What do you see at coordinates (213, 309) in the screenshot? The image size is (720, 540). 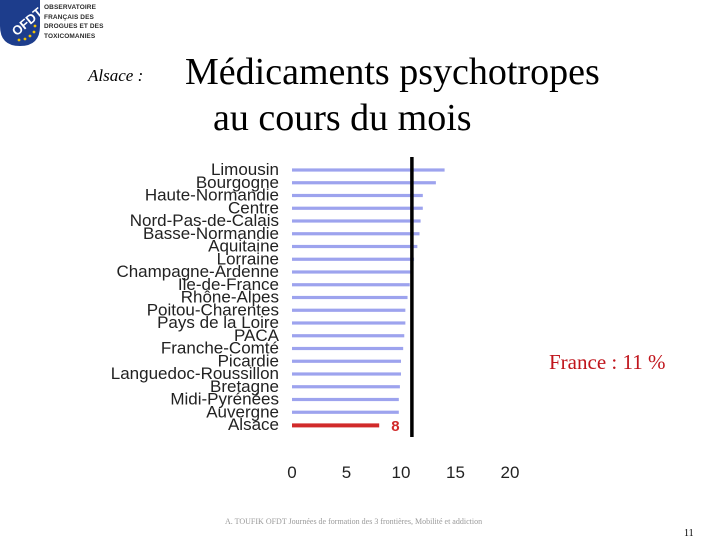 I see `category-label: Poitou-Charentes` at bounding box center [213, 309].